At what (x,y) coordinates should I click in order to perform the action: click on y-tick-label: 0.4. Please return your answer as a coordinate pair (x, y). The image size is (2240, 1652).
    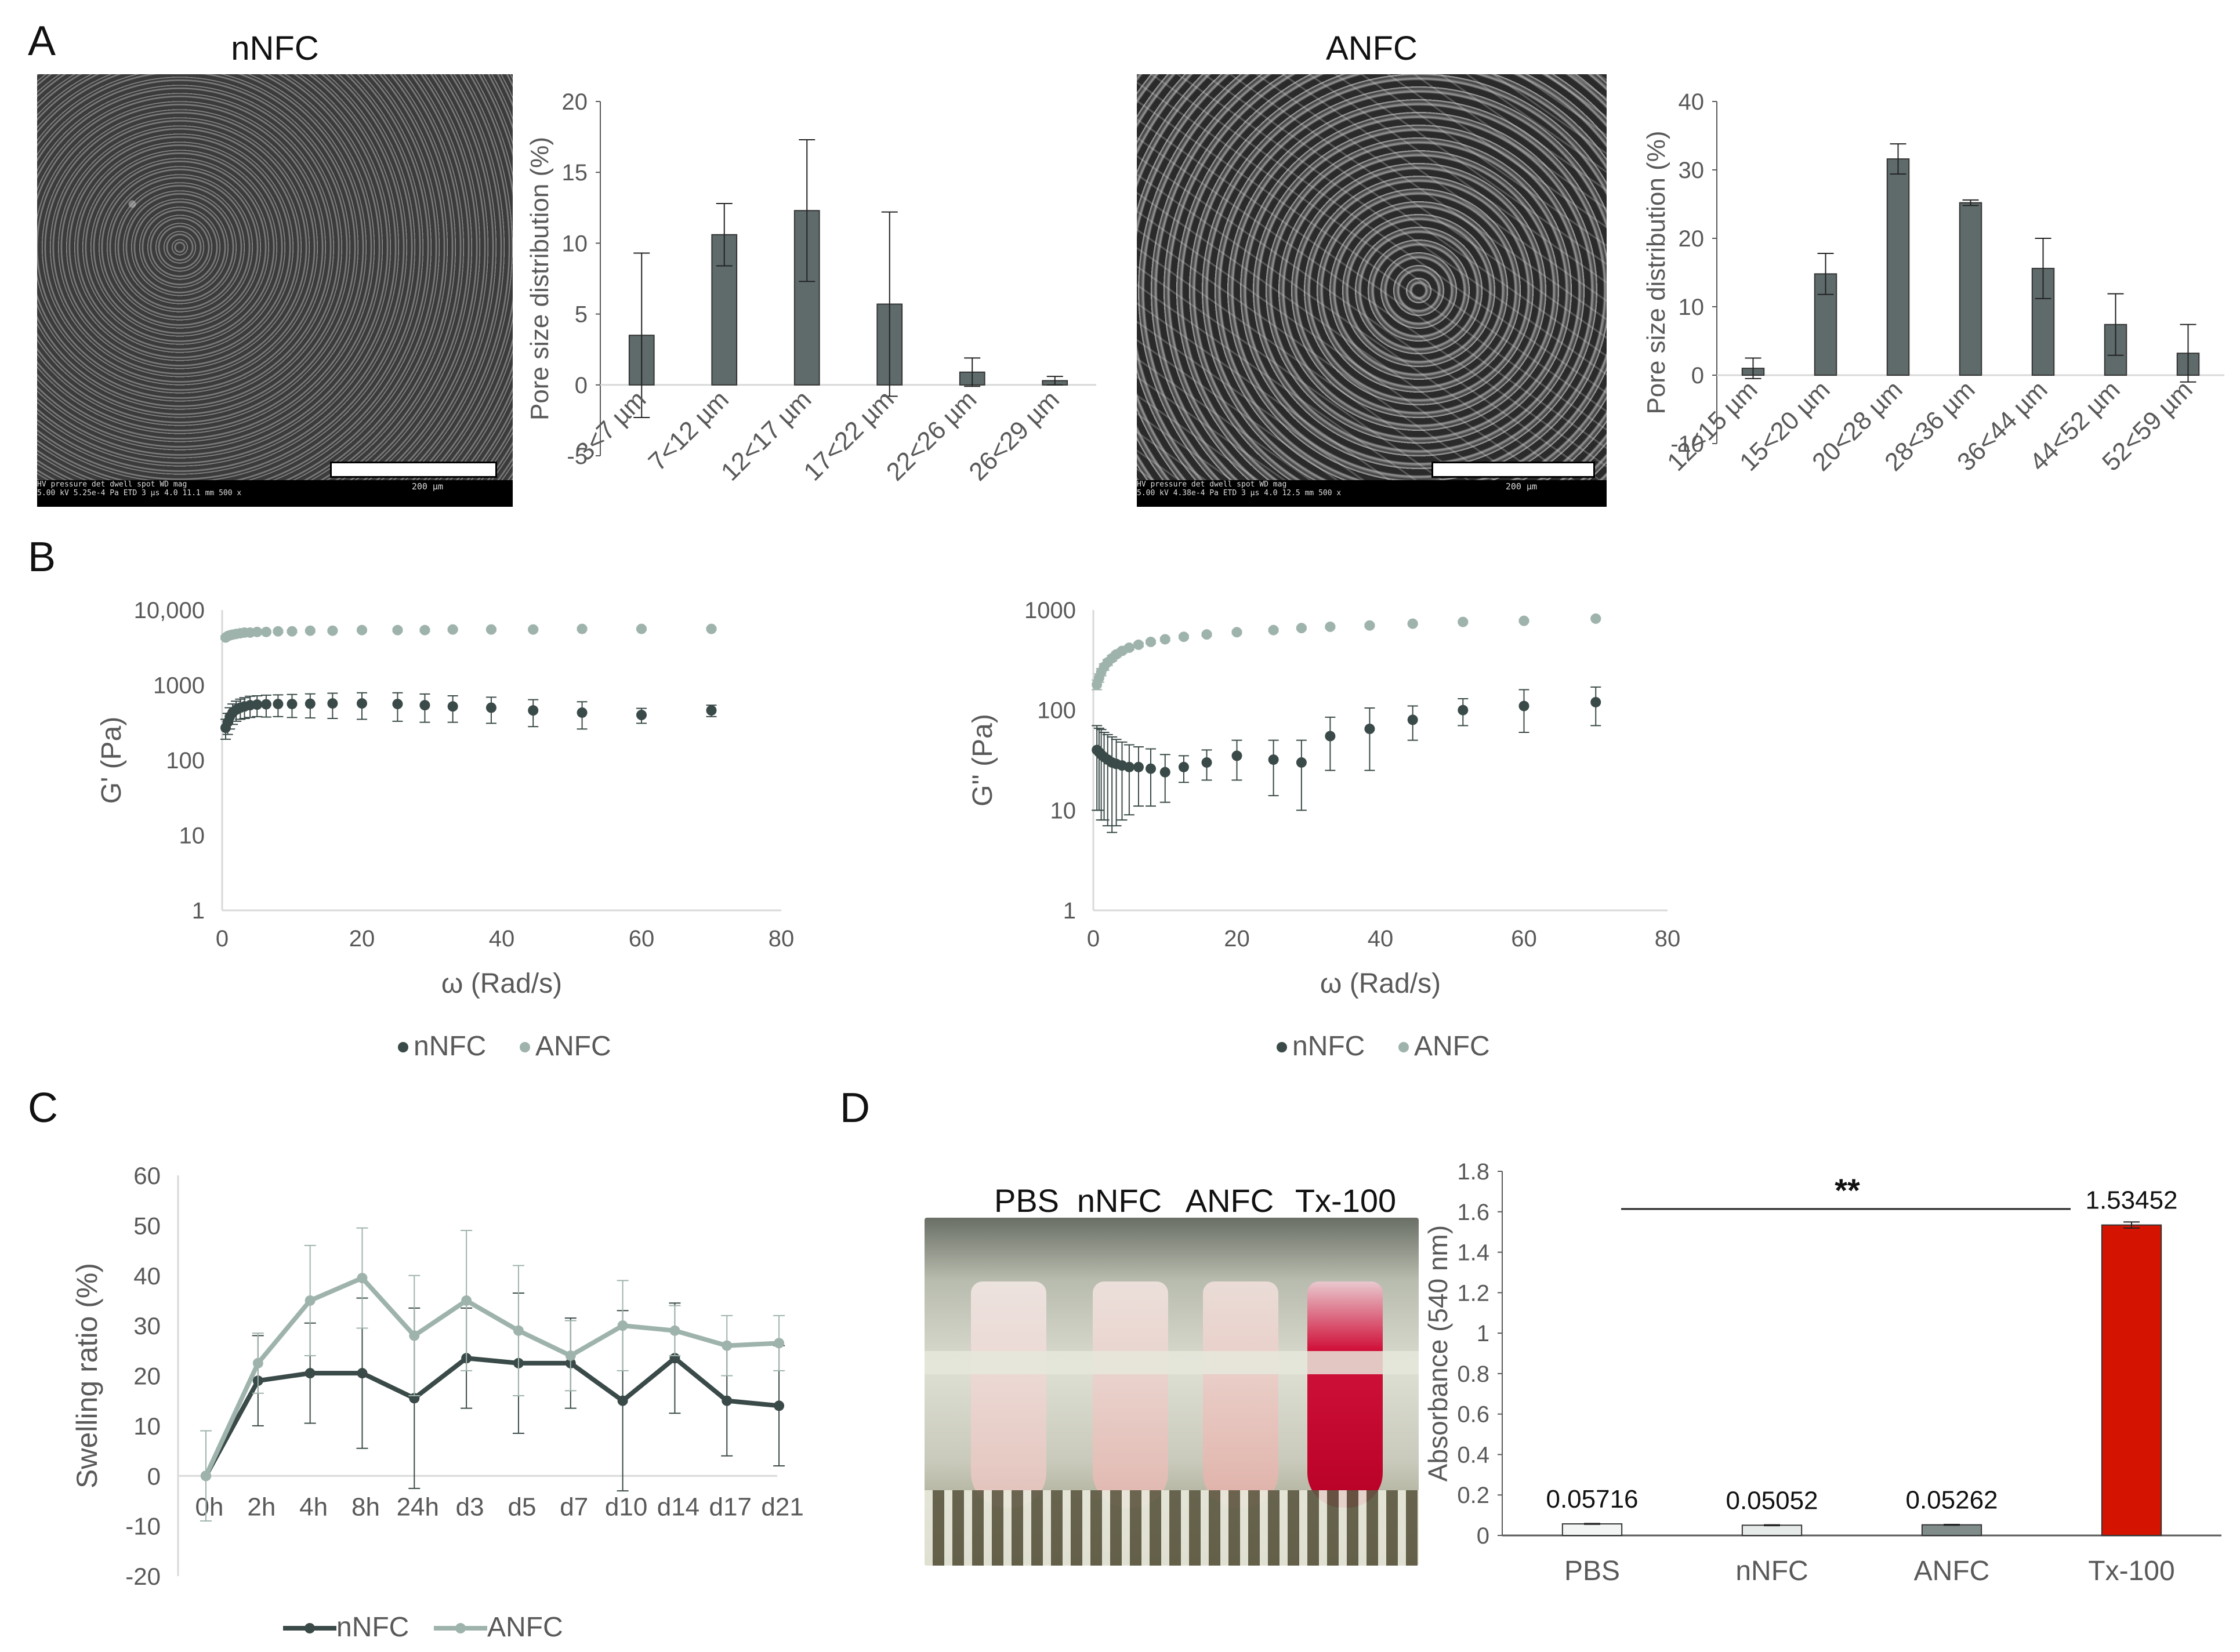
    Looking at the image, I should click on (1473, 1455).